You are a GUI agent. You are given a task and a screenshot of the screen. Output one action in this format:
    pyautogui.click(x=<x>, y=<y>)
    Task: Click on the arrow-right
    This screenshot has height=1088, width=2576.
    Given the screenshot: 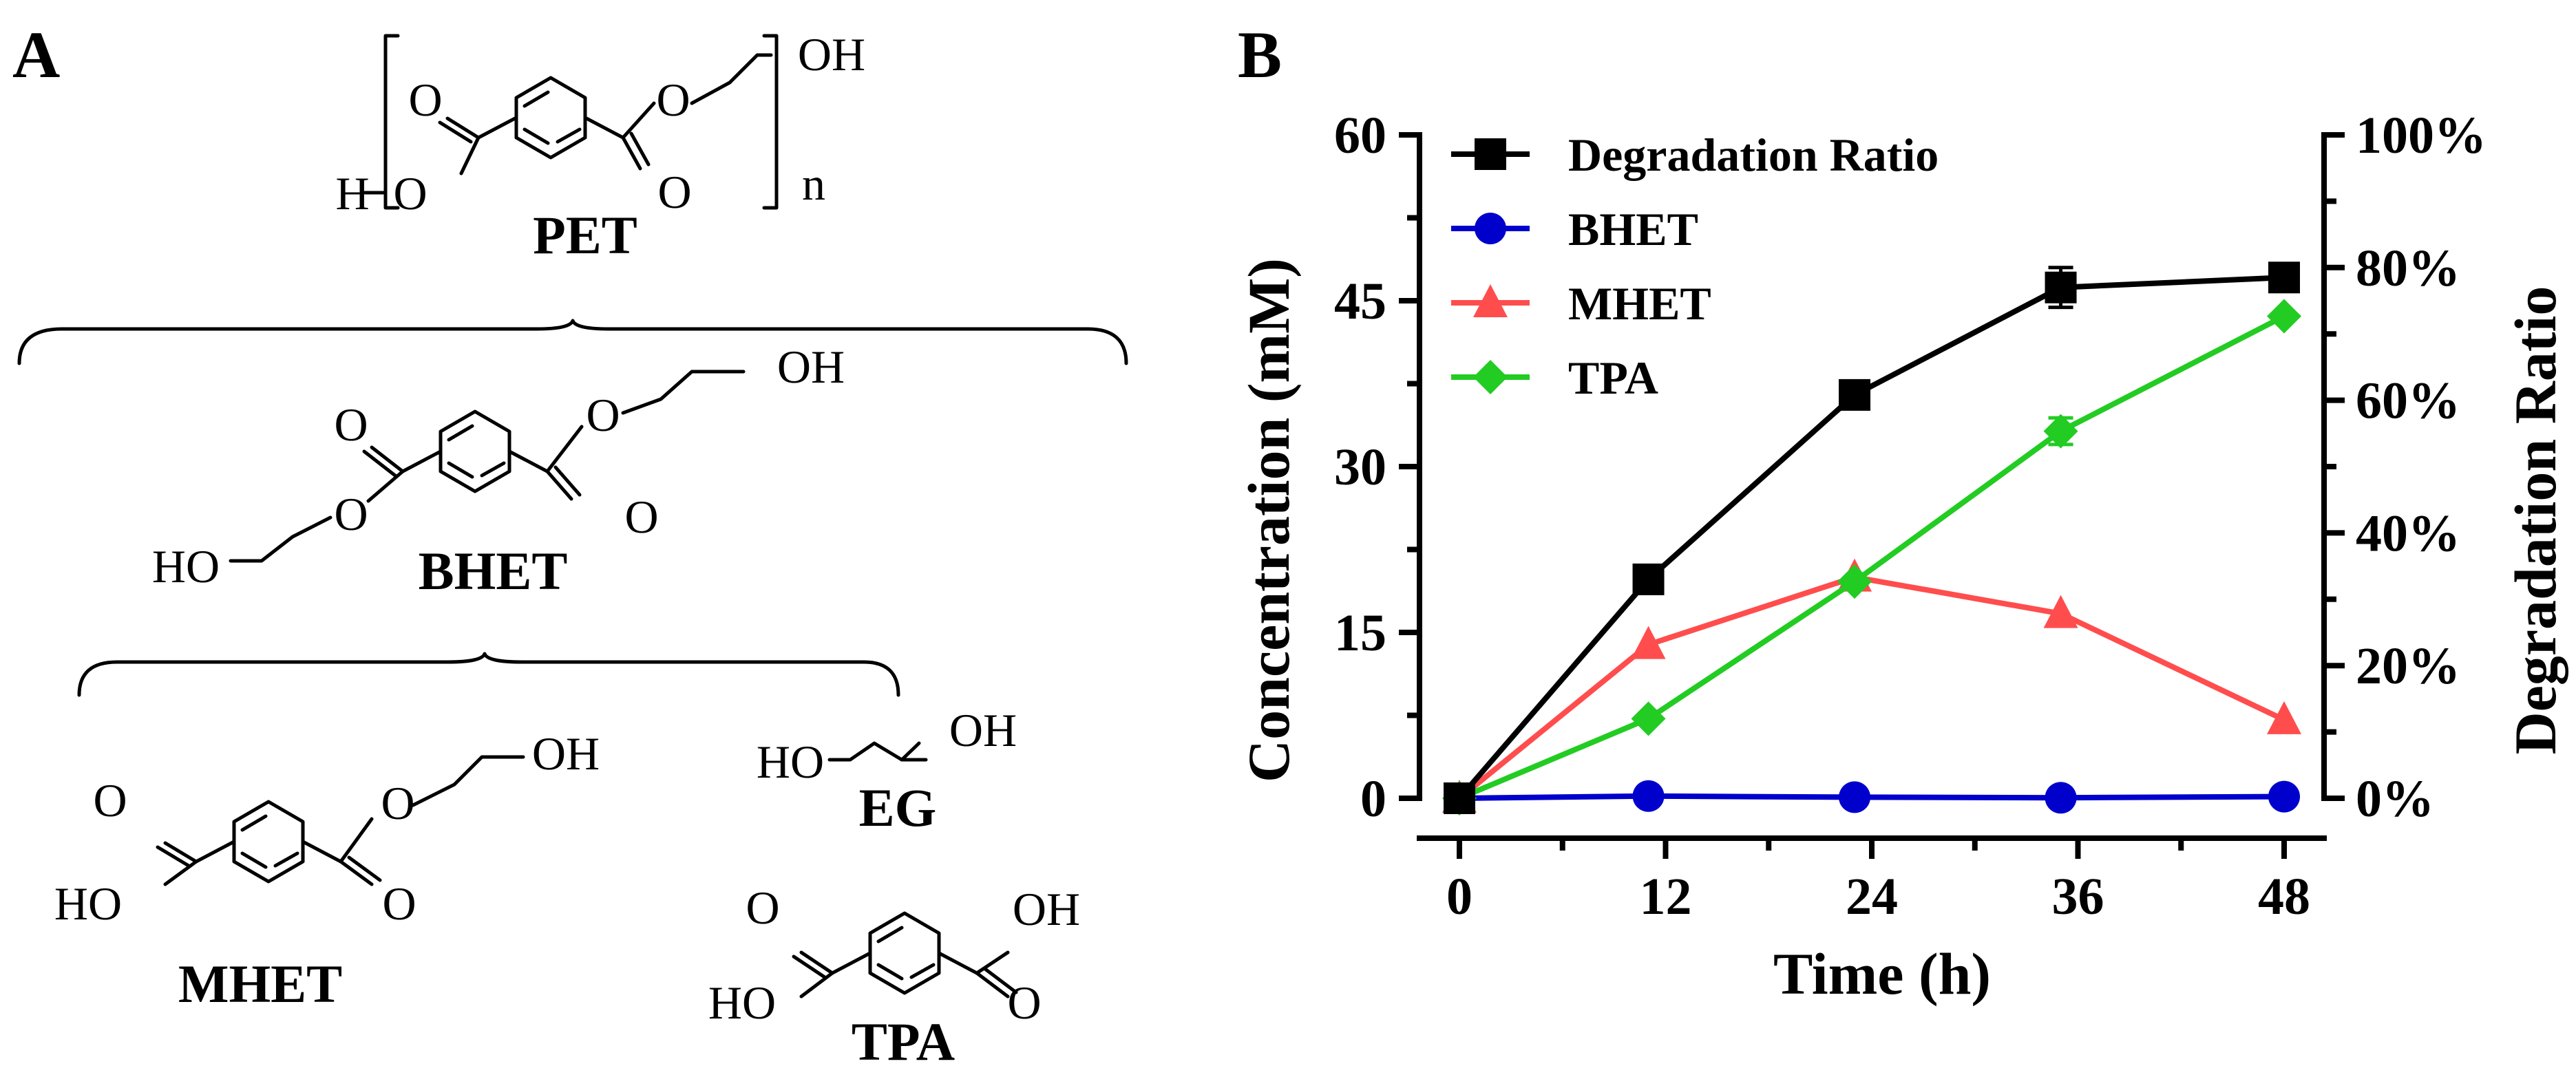 What is the action you would take?
    pyautogui.click(x=634, y=829)
    